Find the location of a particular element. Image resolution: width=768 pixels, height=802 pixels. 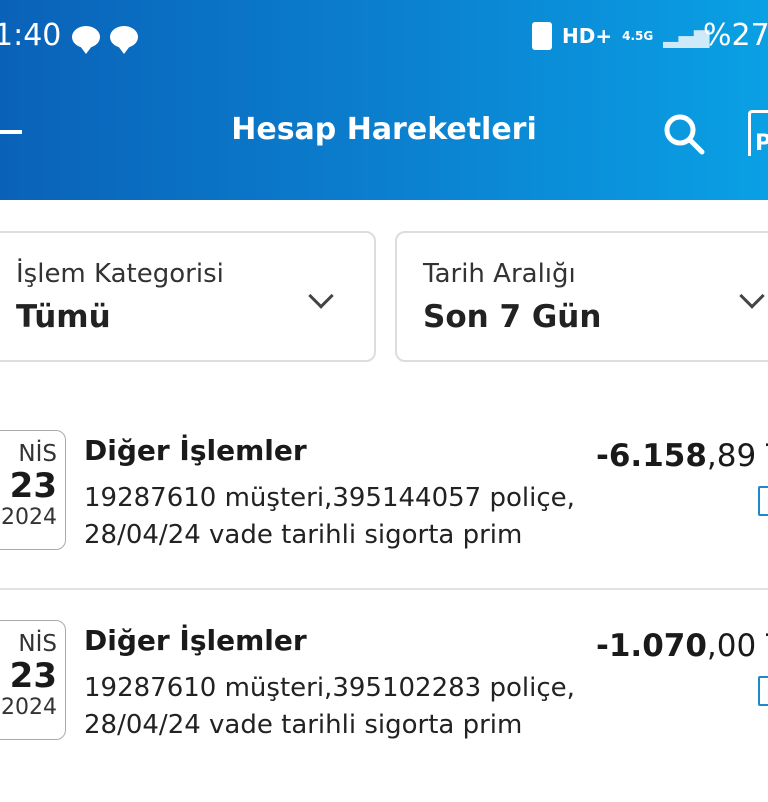

filter-label: İşlem Kategorisi is located at coordinates (120, 274).